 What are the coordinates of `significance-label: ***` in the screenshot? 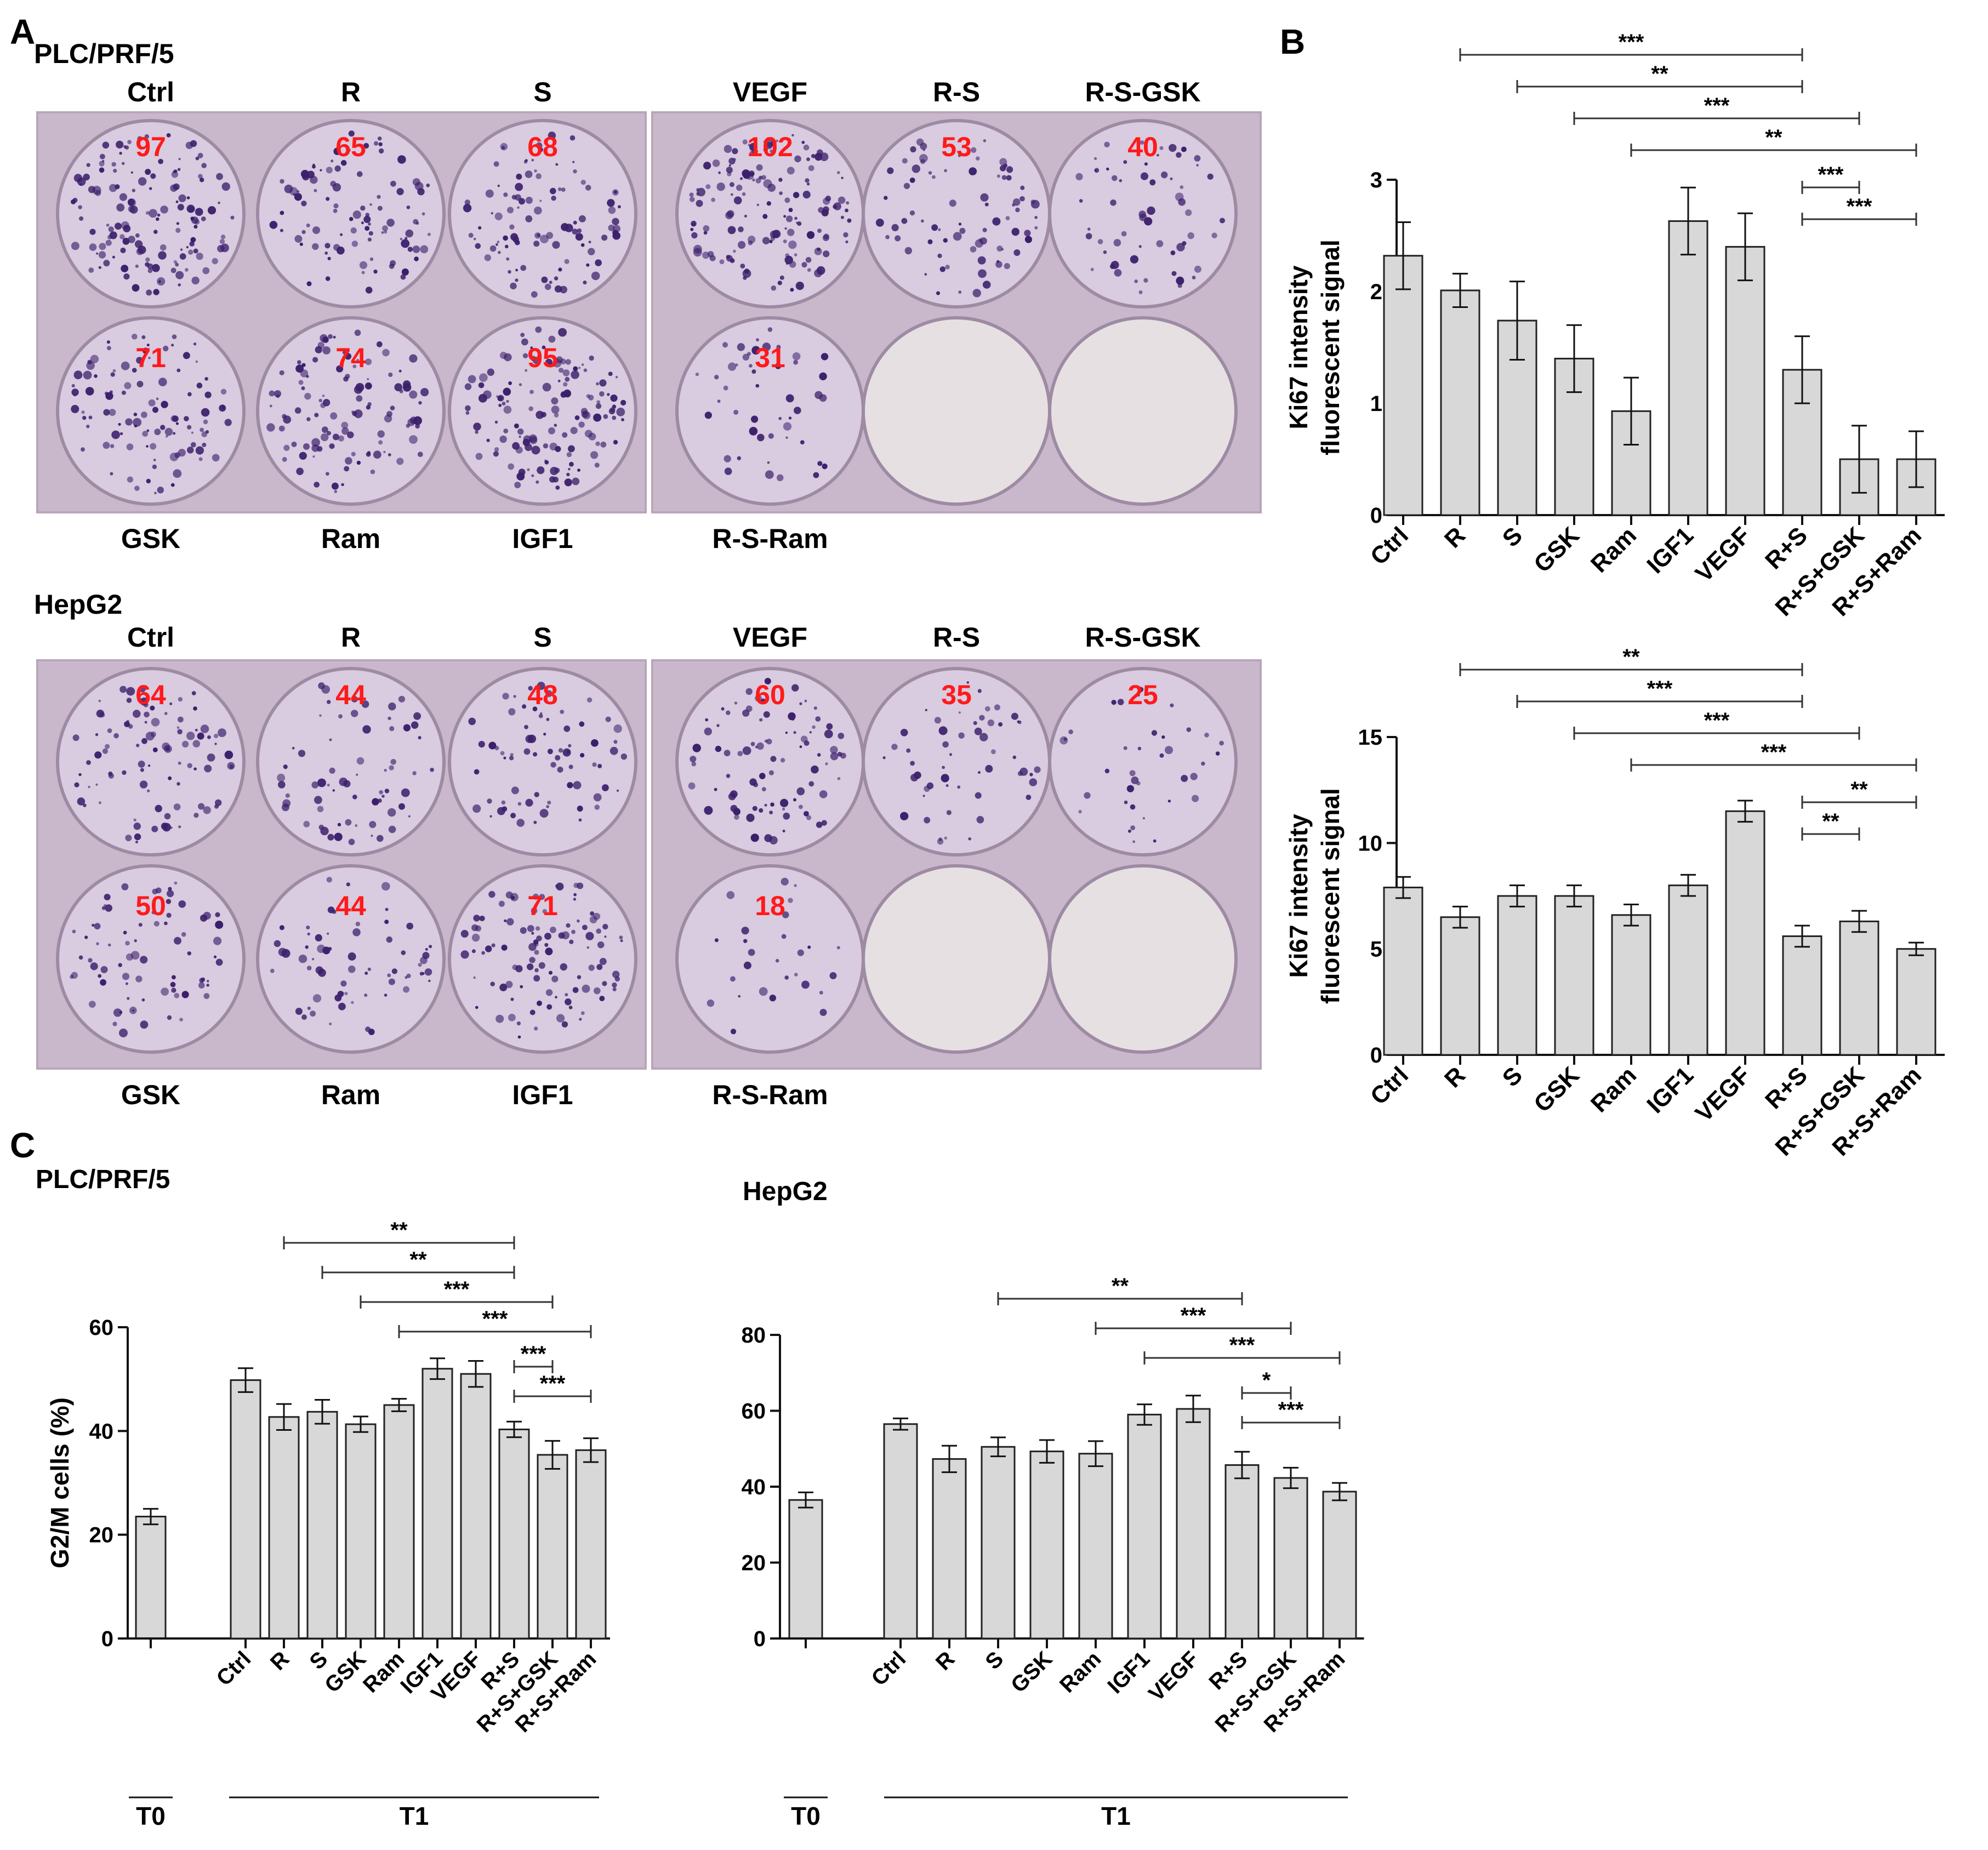 It's located at (1717, 721).